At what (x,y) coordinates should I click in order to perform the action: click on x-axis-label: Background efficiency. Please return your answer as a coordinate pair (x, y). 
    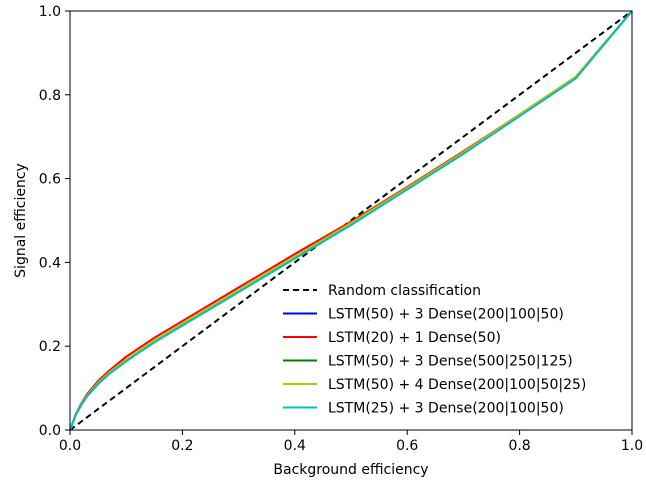
    Looking at the image, I should click on (350, 470).